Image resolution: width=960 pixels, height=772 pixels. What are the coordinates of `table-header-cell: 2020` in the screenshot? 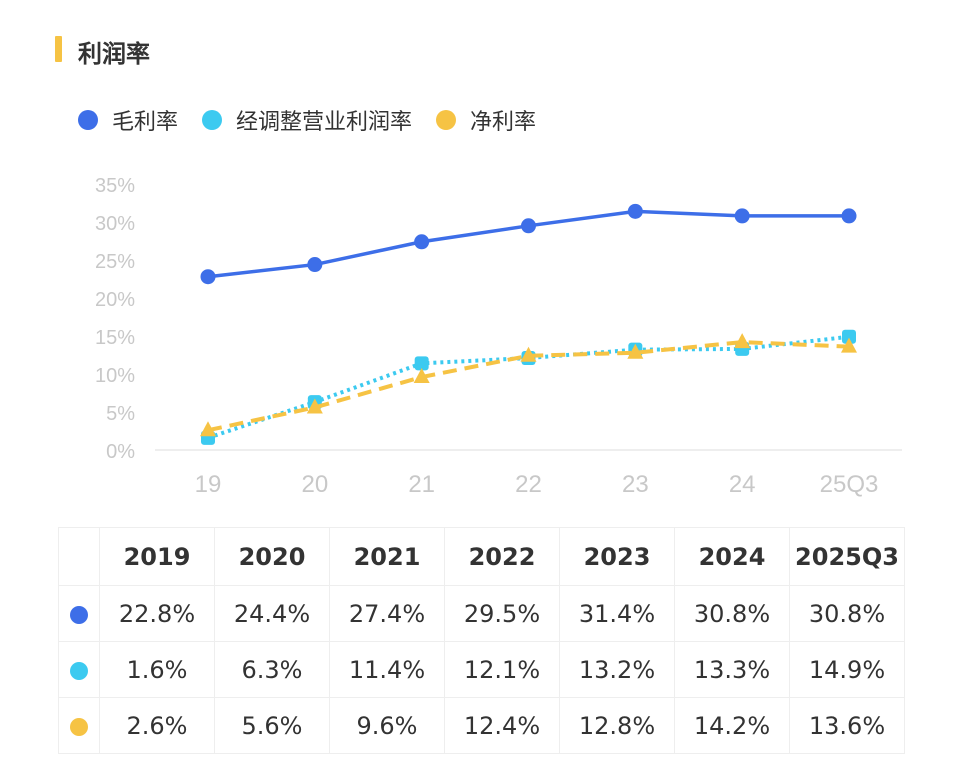 It's located at (272, 556).